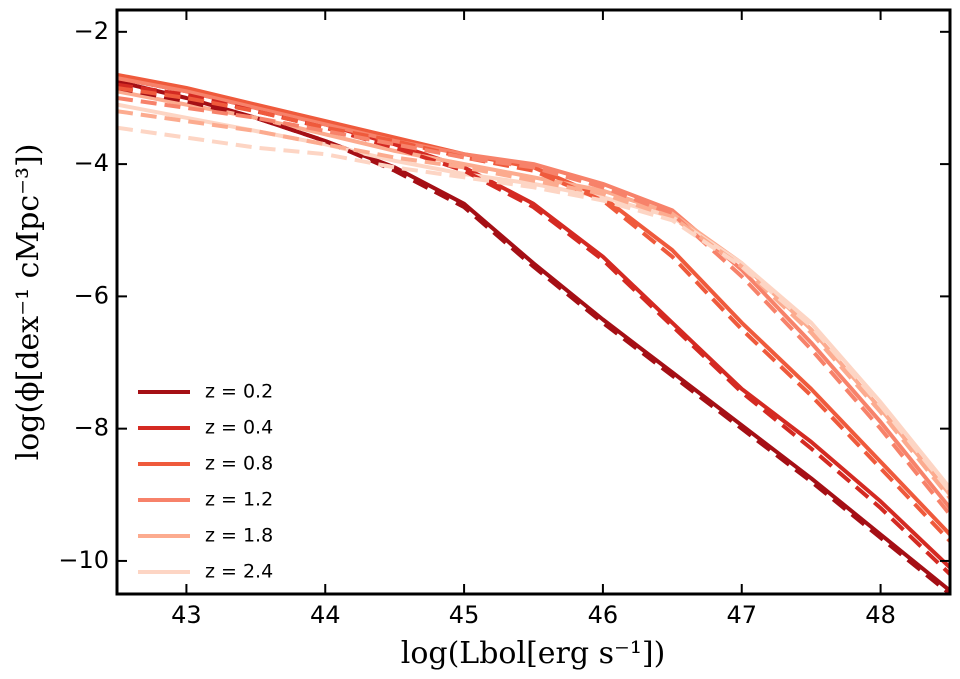  Describe the element at coordinates (239, 392) in the screenshot. I see `legend-label: z = 0.2` at that location.